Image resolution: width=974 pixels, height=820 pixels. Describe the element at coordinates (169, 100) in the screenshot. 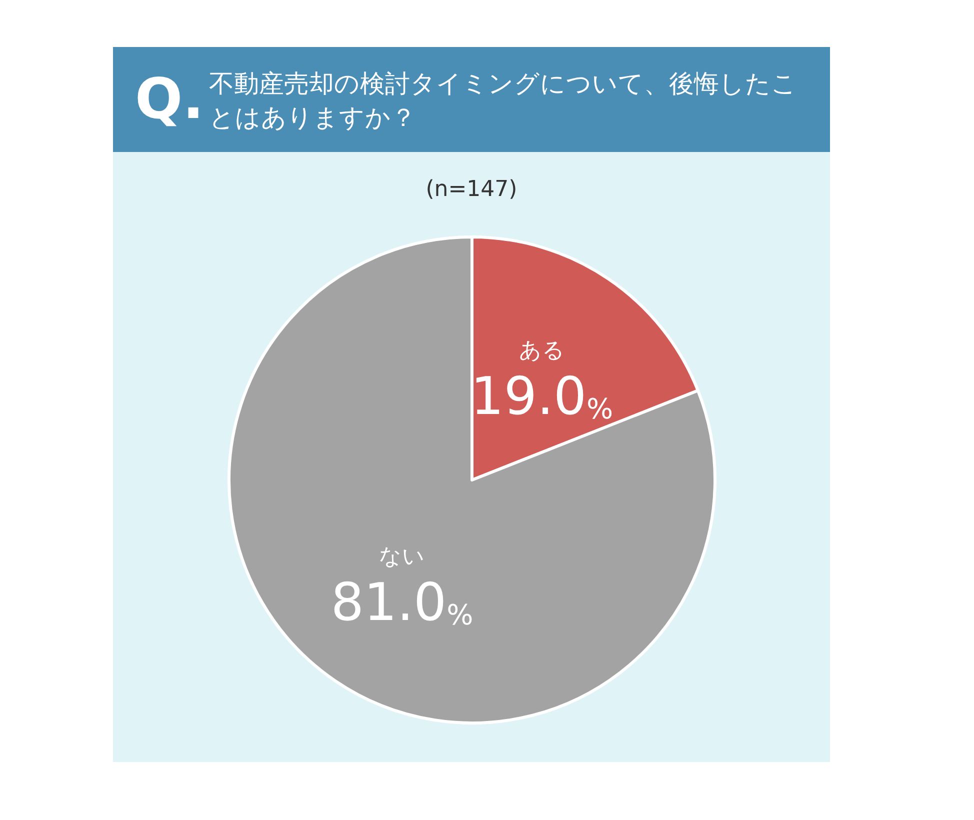

I see `text: Q.` at that location.